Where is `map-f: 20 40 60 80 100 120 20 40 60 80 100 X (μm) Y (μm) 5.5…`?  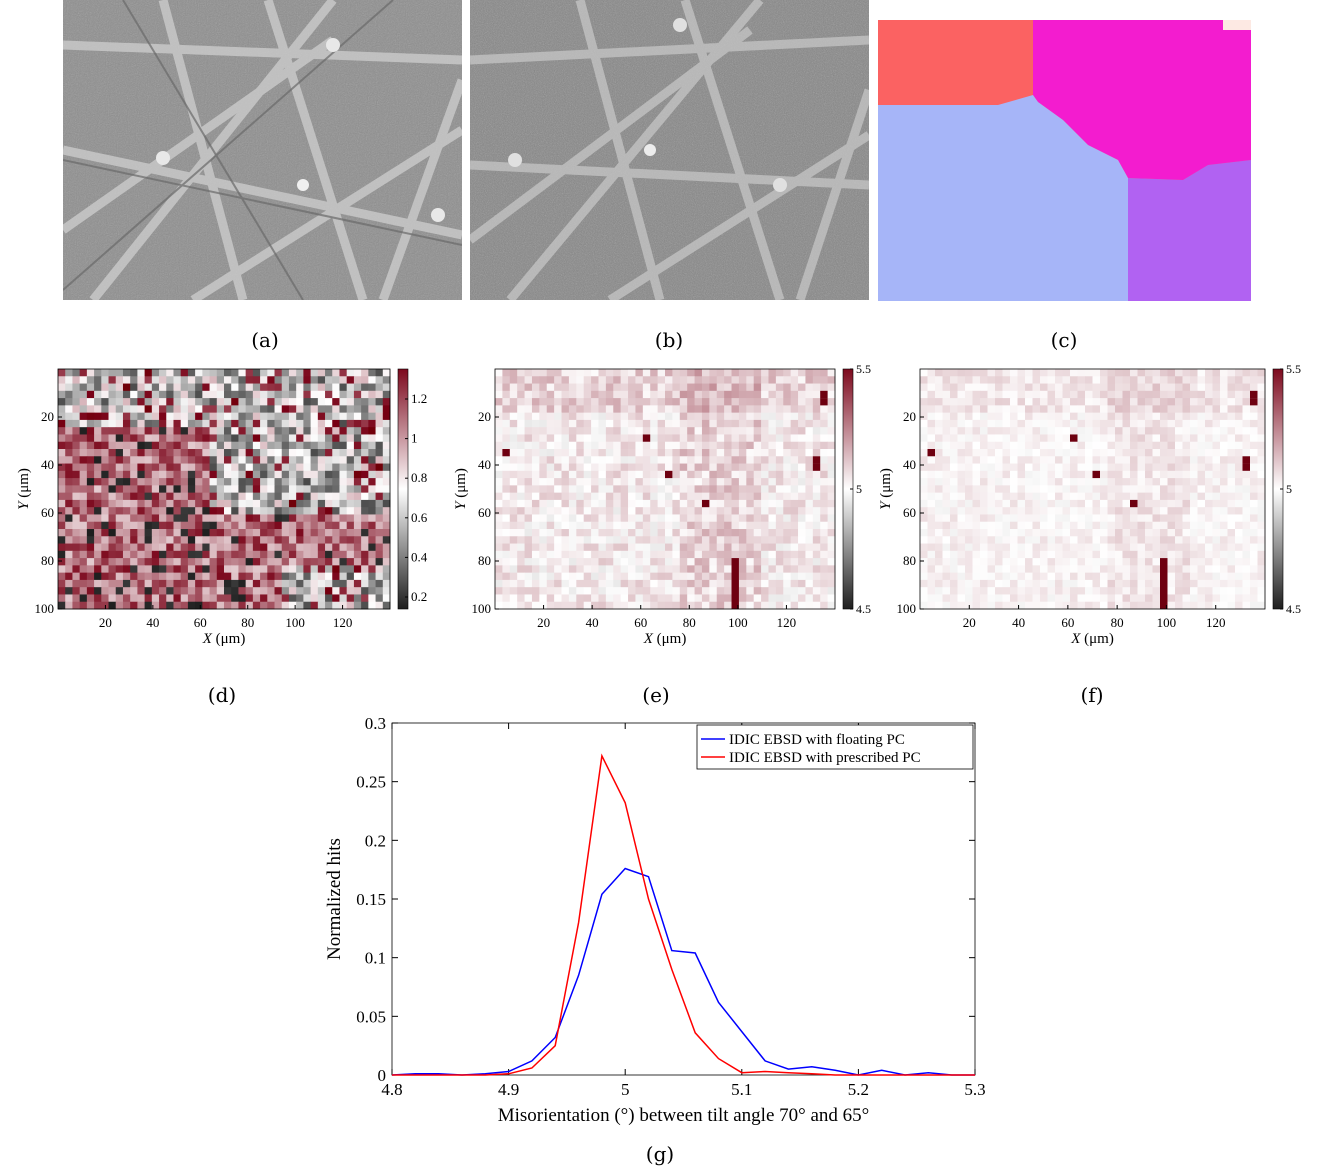 map-f: 20 40 60 80 100 120 20 40 60 80 100 X (μm) Y (μm) 5.5… is located at coordinates (1099, 510).